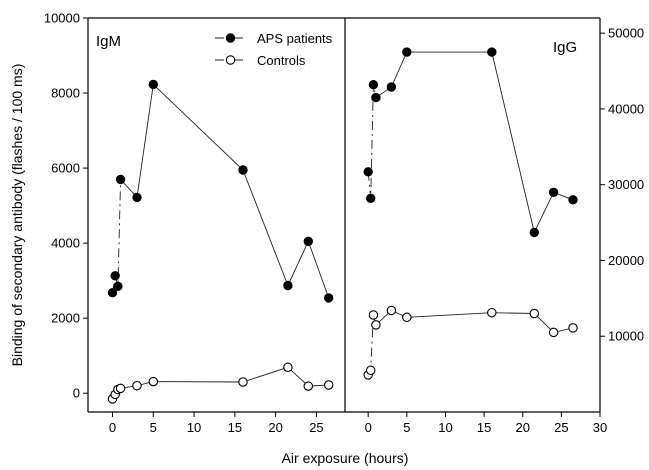 This screenshot has height=470, width=649. I want to click on series-line-igg-aps-patients, so click(474, 142).